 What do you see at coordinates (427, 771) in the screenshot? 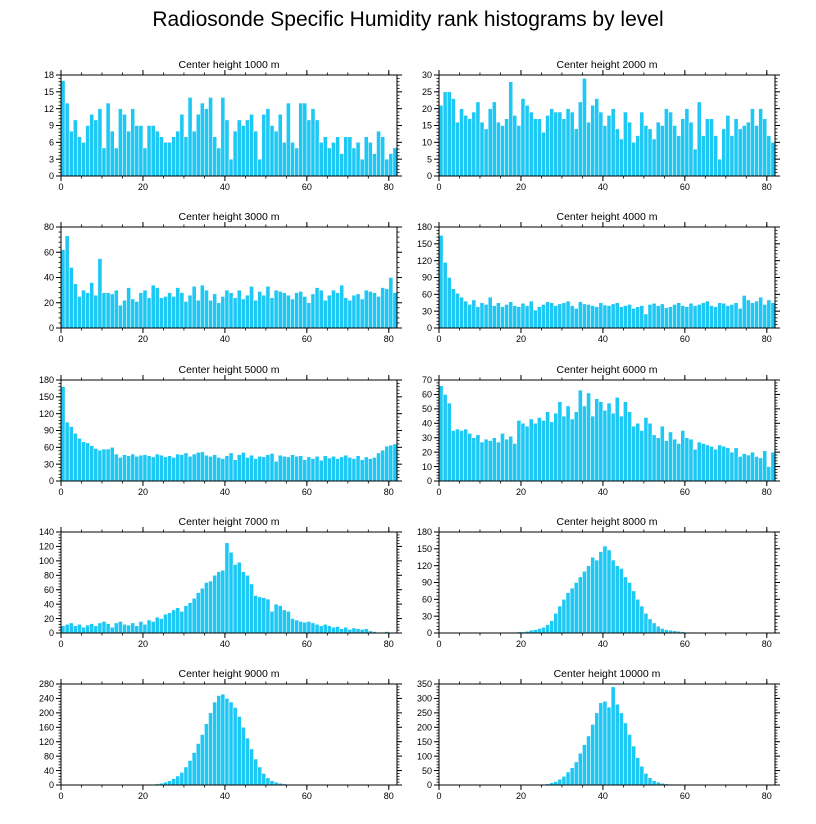
I see `y-tick-label: 50` at bounding box center [427, 771].